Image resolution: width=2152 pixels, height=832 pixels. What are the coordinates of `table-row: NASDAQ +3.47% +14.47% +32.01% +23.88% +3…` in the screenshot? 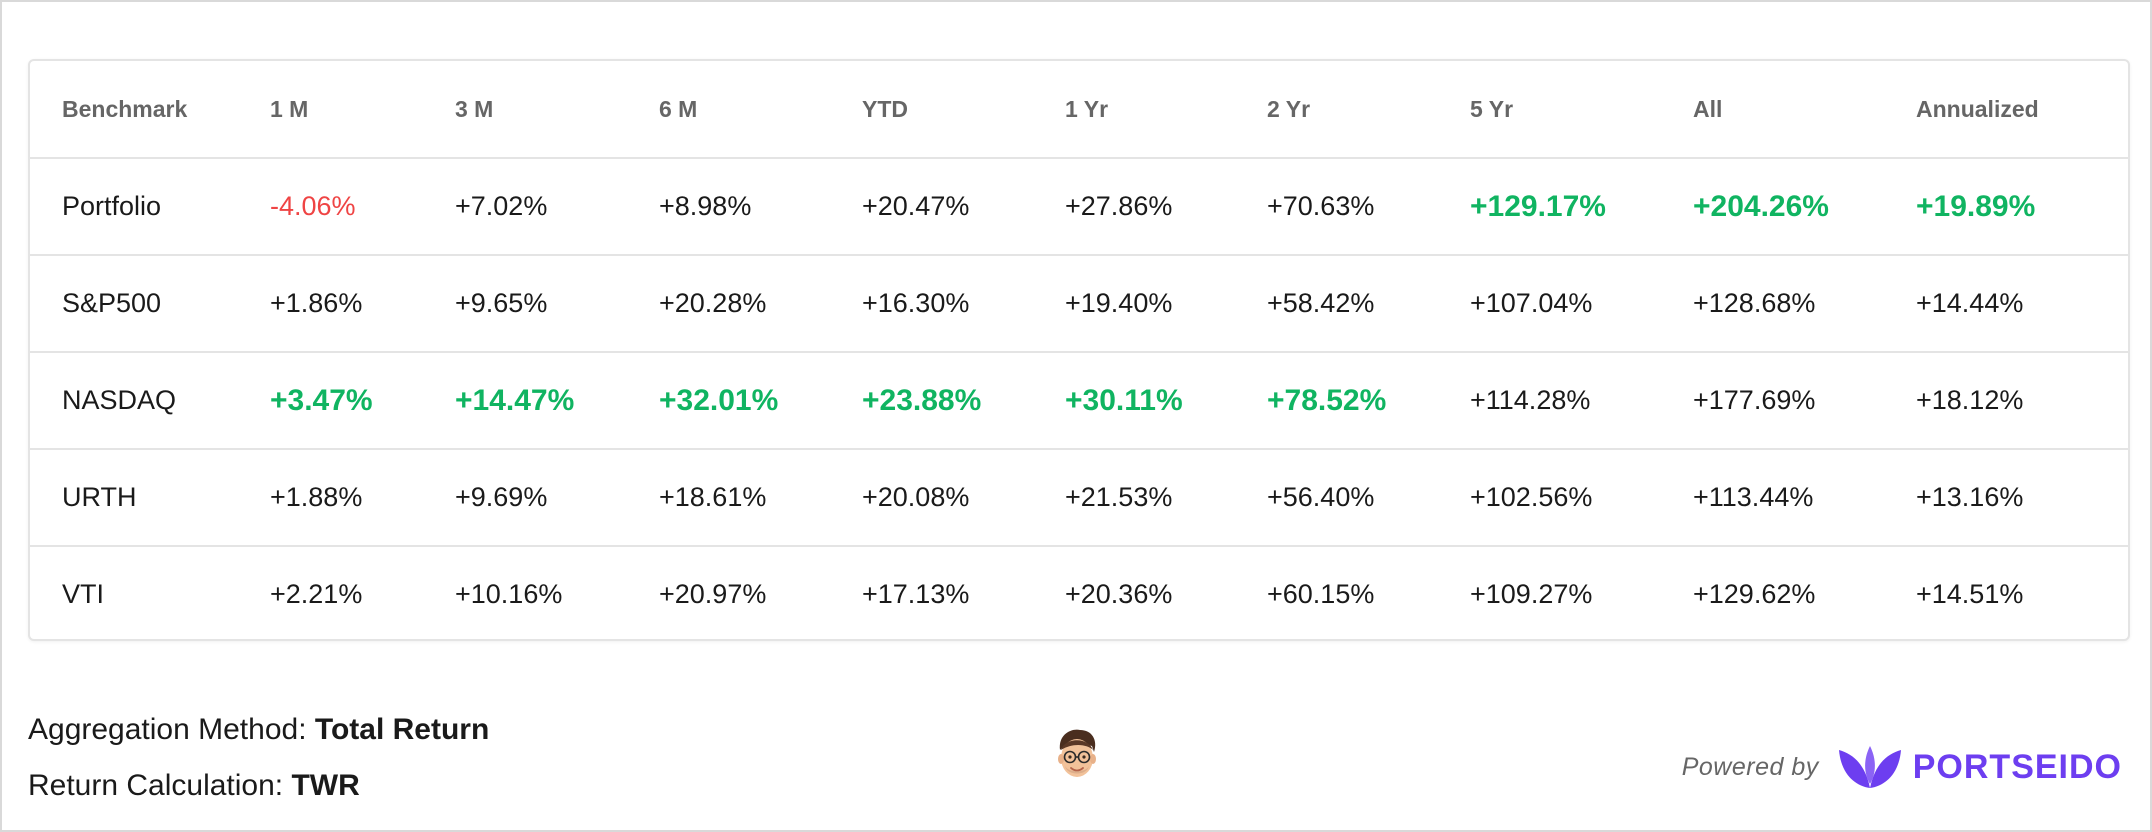 It's located at (1079, 401).